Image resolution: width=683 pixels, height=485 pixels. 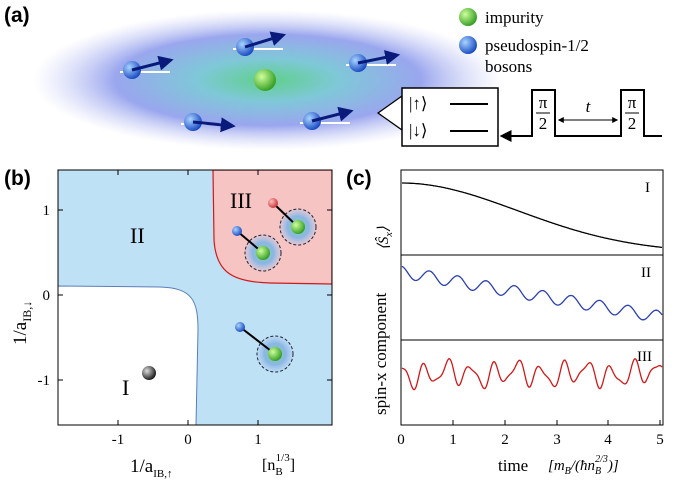 I want to click on region-label: I, so click(x=125, y=387).